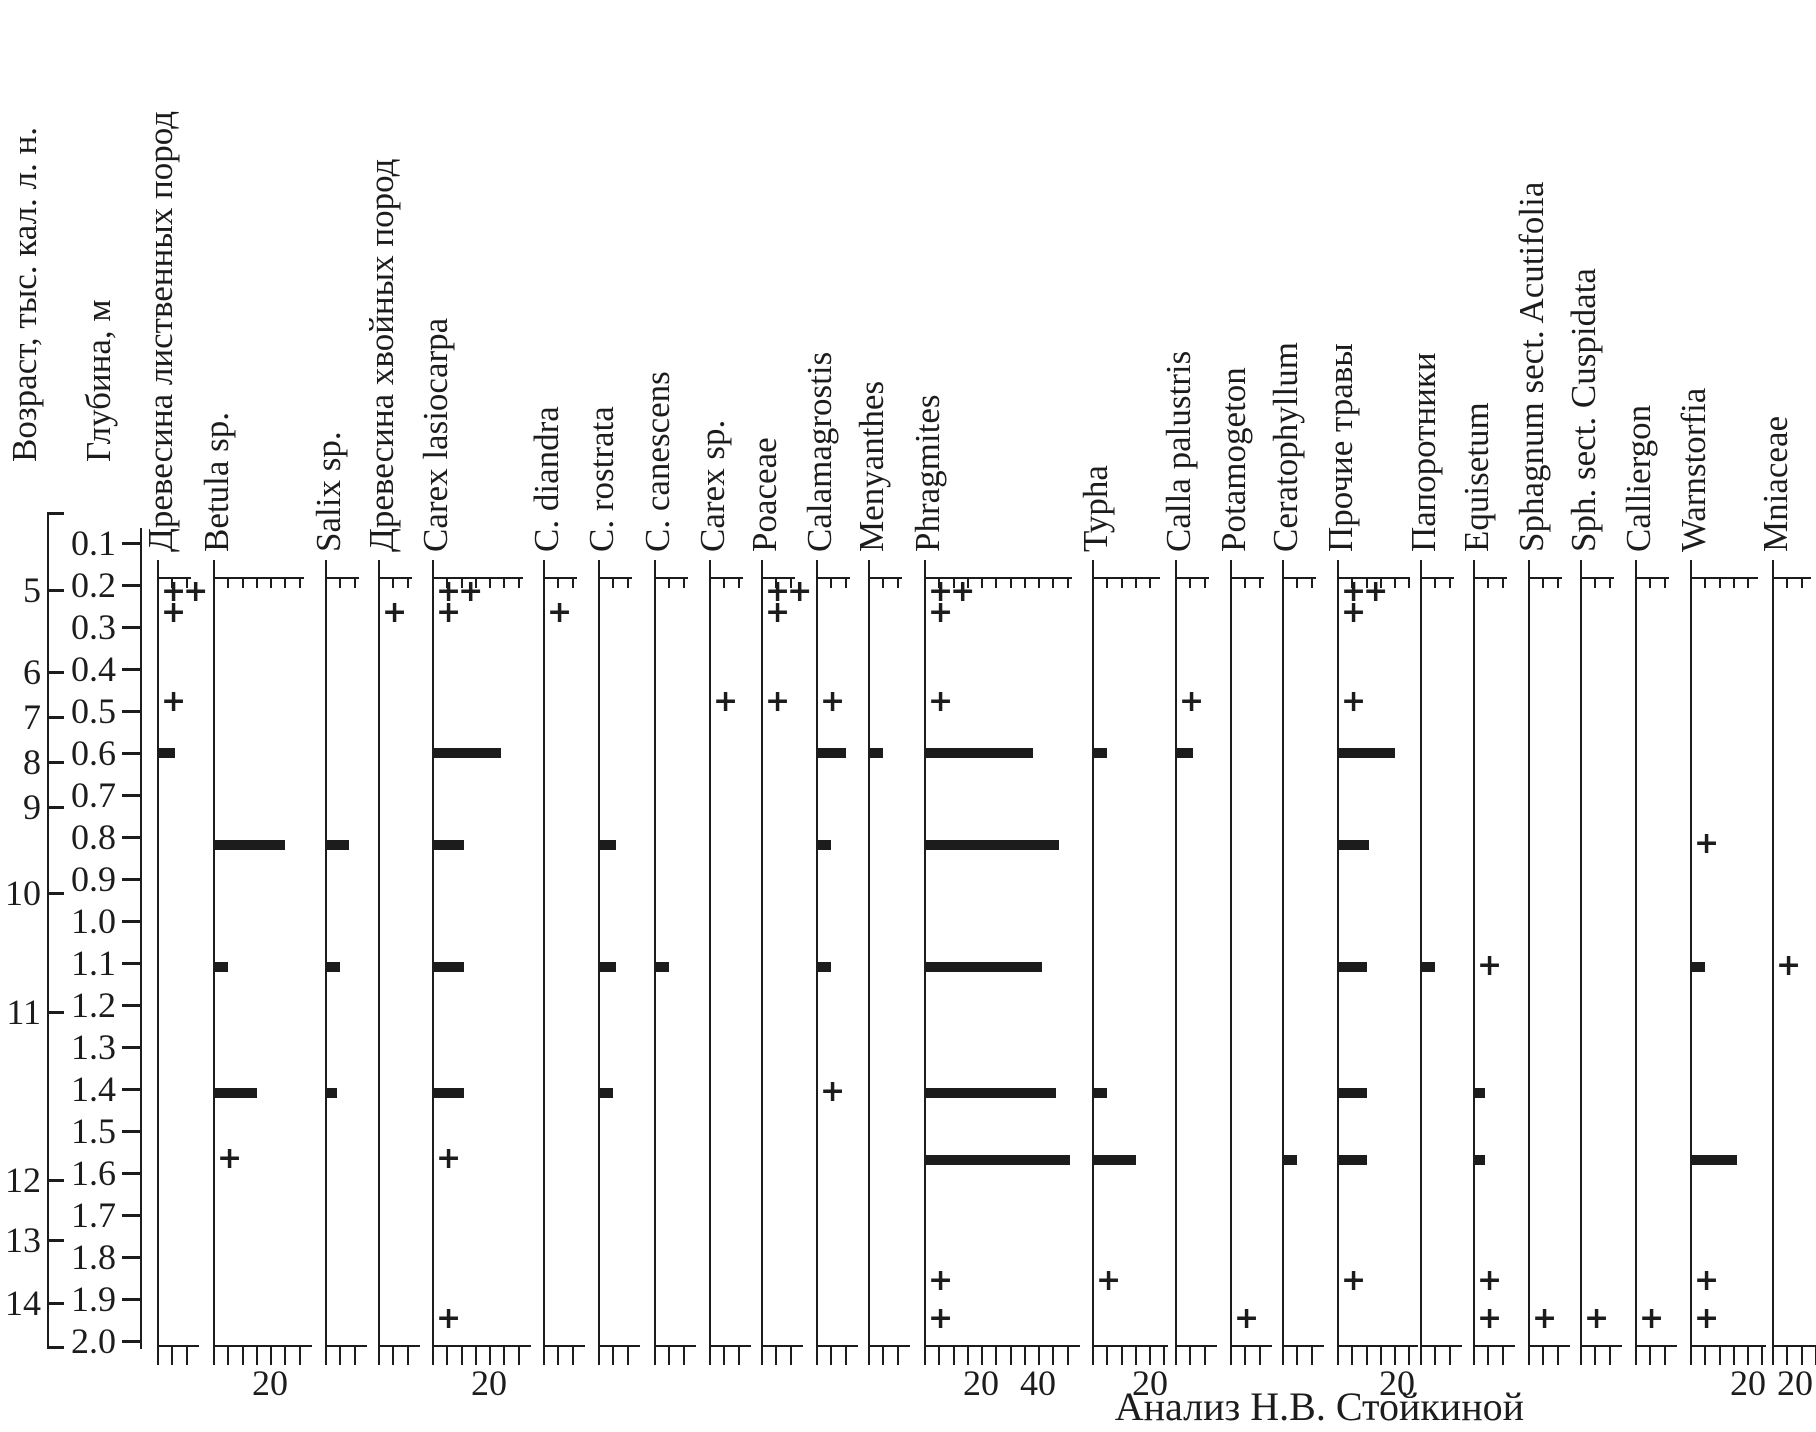 The width and height of the screenshot is (1816, 1432). I want to click on taxon-label: Poaceae, so click(764, 494).